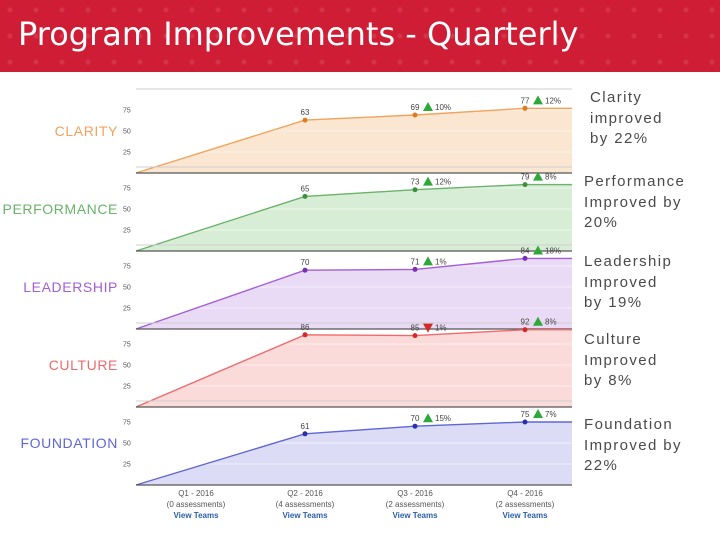  I want to click on note-leadership: Leadership Improved by 19%, so click(628, 282).